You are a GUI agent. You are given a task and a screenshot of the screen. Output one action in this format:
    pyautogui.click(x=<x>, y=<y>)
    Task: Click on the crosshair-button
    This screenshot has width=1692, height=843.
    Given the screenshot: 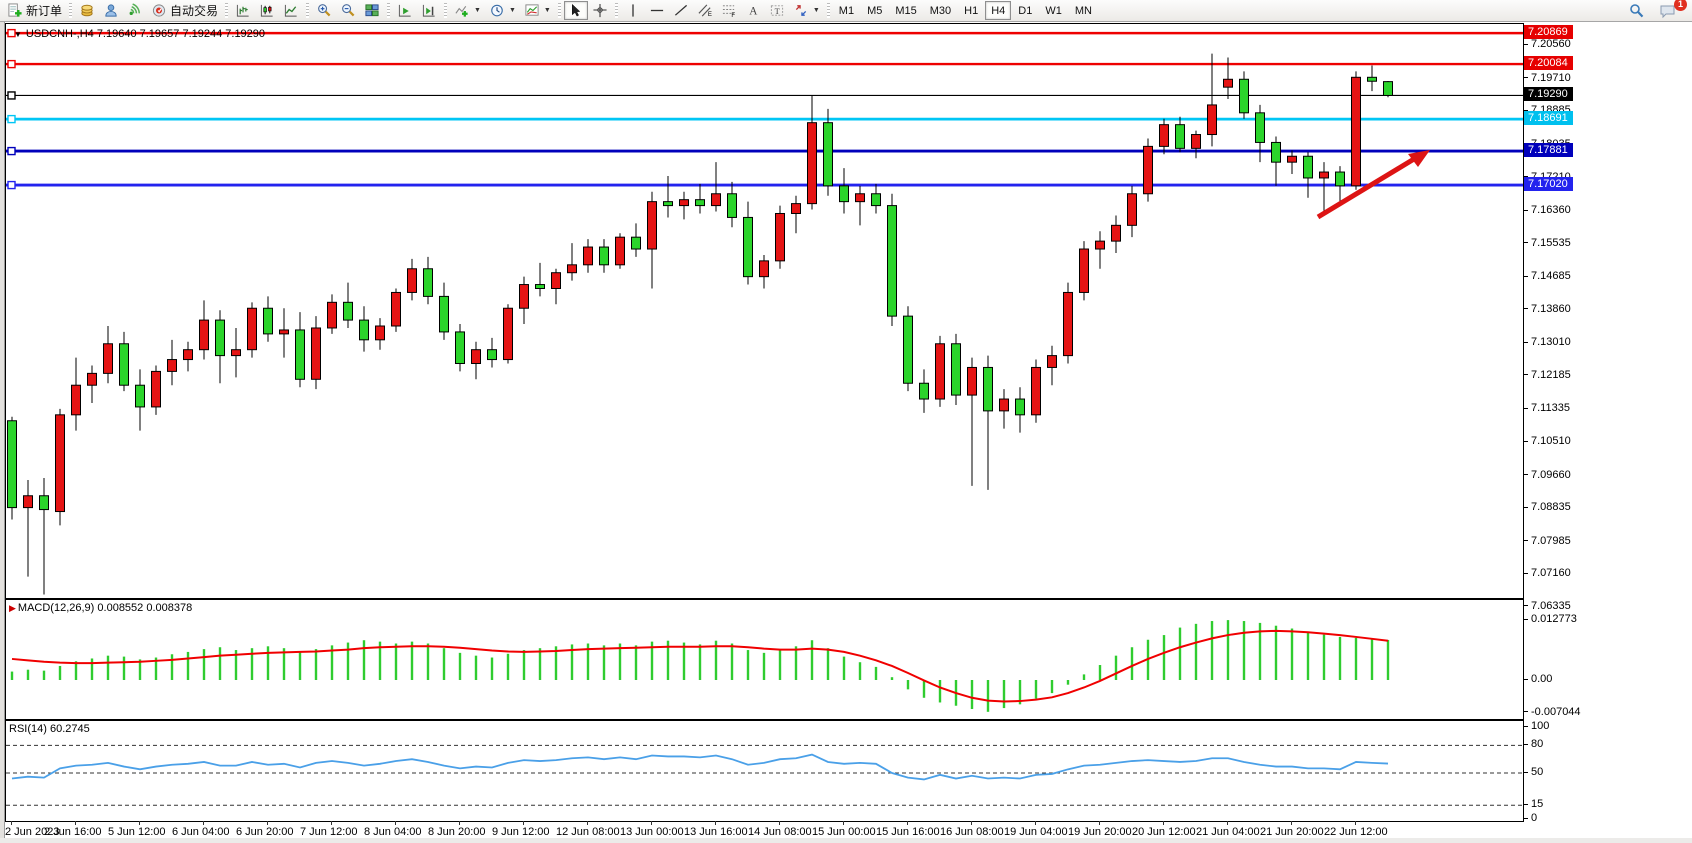 What is the action you would take?
    pyautogui.click(x=600, y=10)
    